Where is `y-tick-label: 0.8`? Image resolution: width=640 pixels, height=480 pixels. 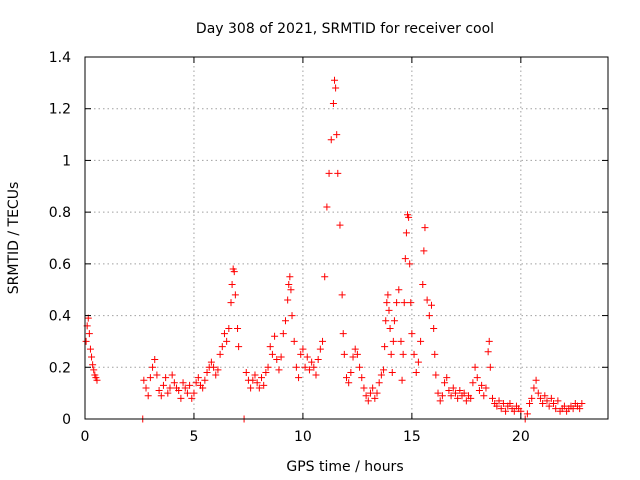
y-tick-label: 0.8 is located at coordinates (60, 213).